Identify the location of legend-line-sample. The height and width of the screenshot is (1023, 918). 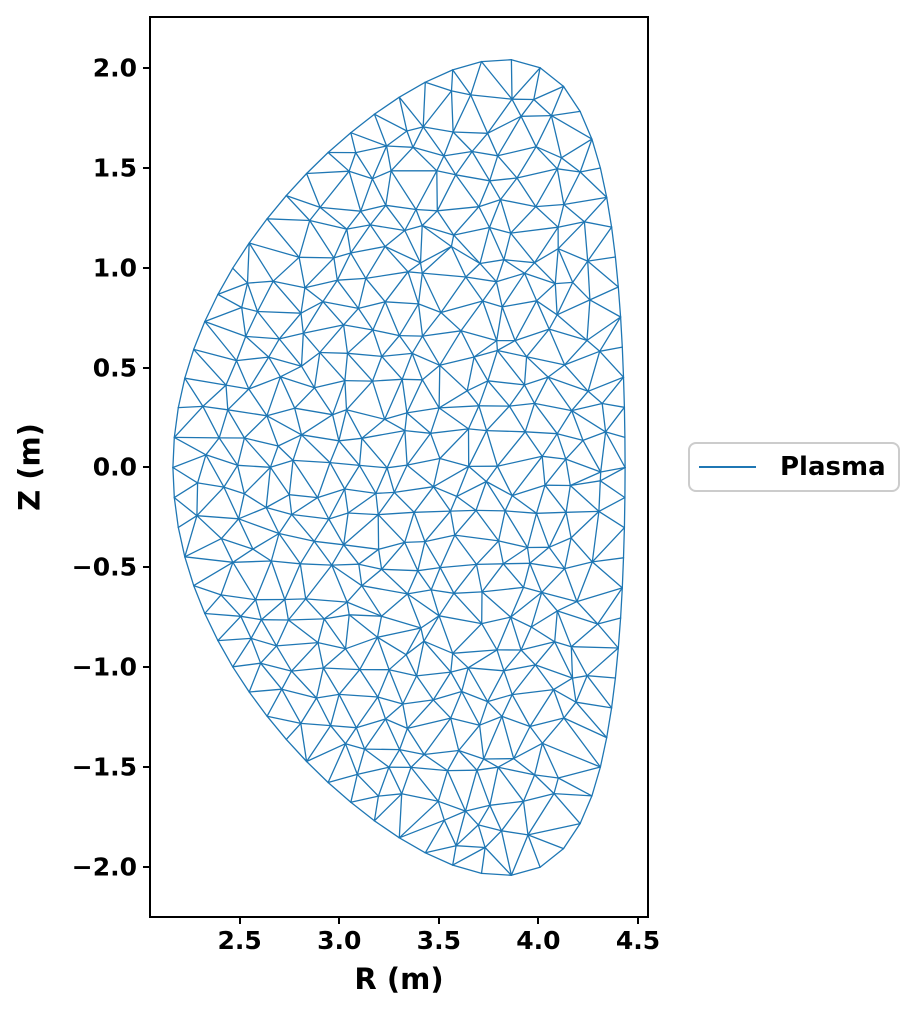
(727, 467).